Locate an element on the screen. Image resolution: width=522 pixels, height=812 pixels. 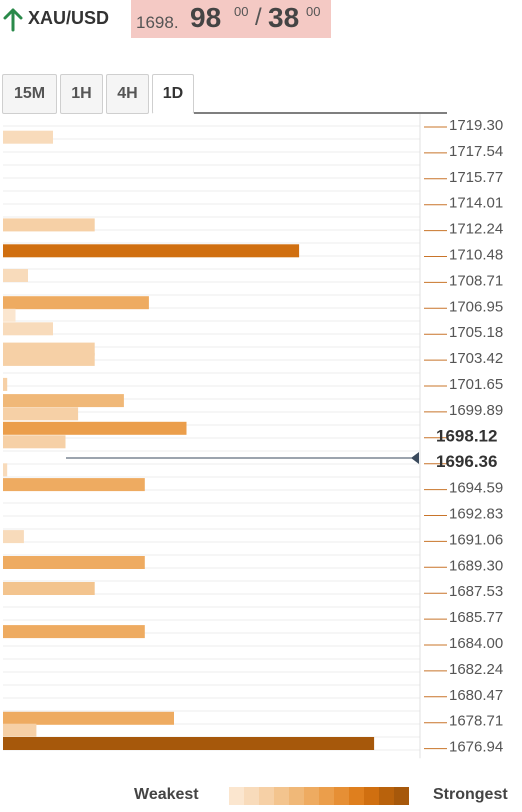
tick-label: 1694.59 is located at coordinates (476, 488).